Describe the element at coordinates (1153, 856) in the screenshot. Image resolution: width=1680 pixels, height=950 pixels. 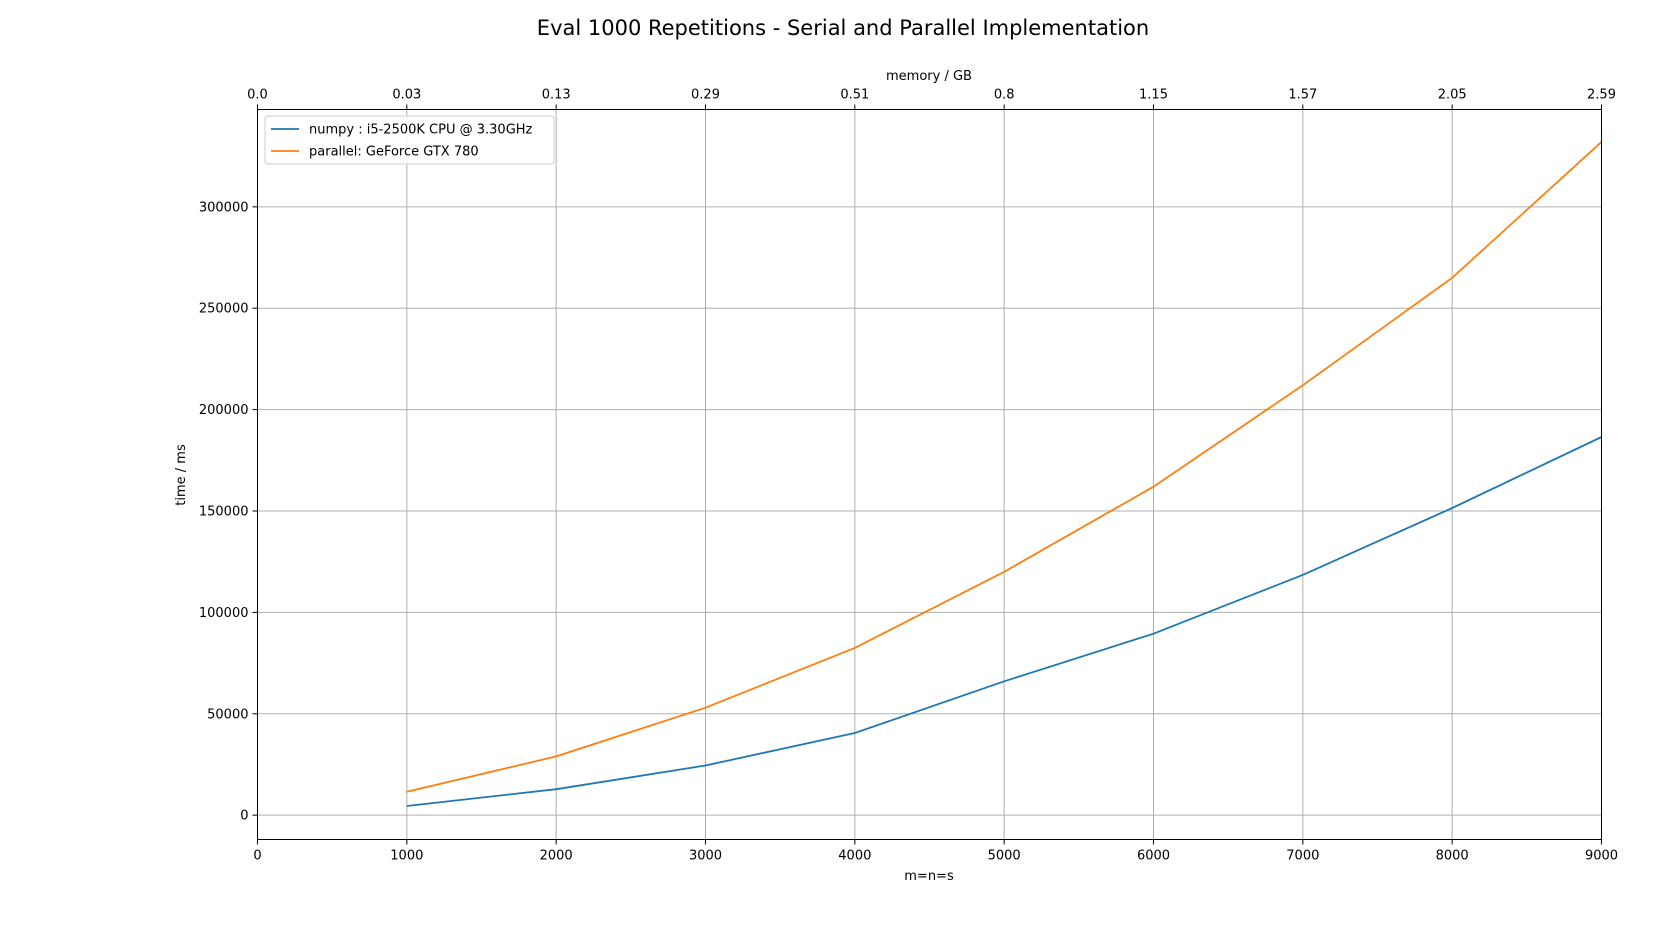
I see `x-tick-label: 6000` at that location.